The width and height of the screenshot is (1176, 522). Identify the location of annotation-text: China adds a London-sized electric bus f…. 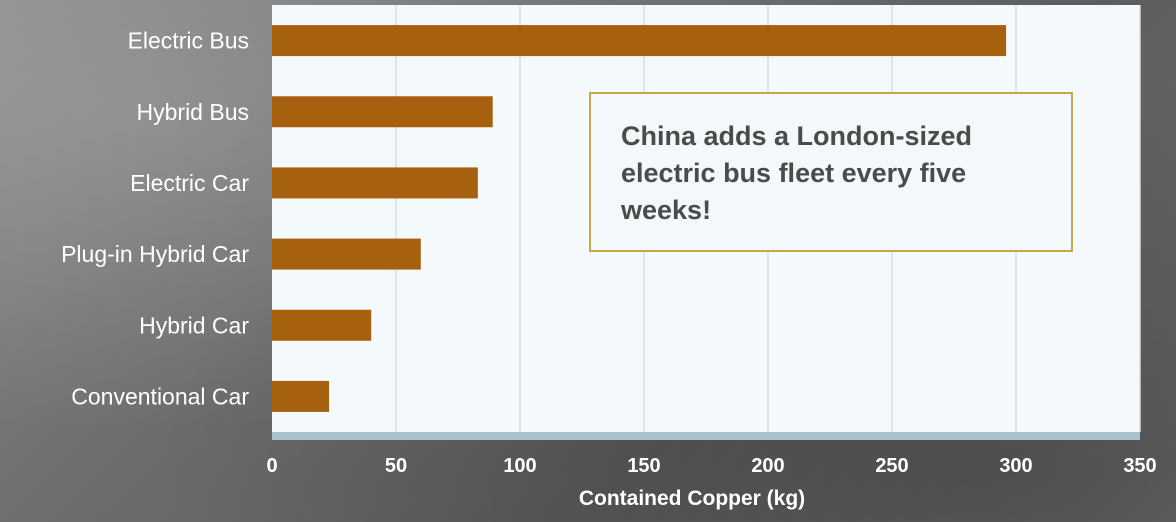
(797, 173).